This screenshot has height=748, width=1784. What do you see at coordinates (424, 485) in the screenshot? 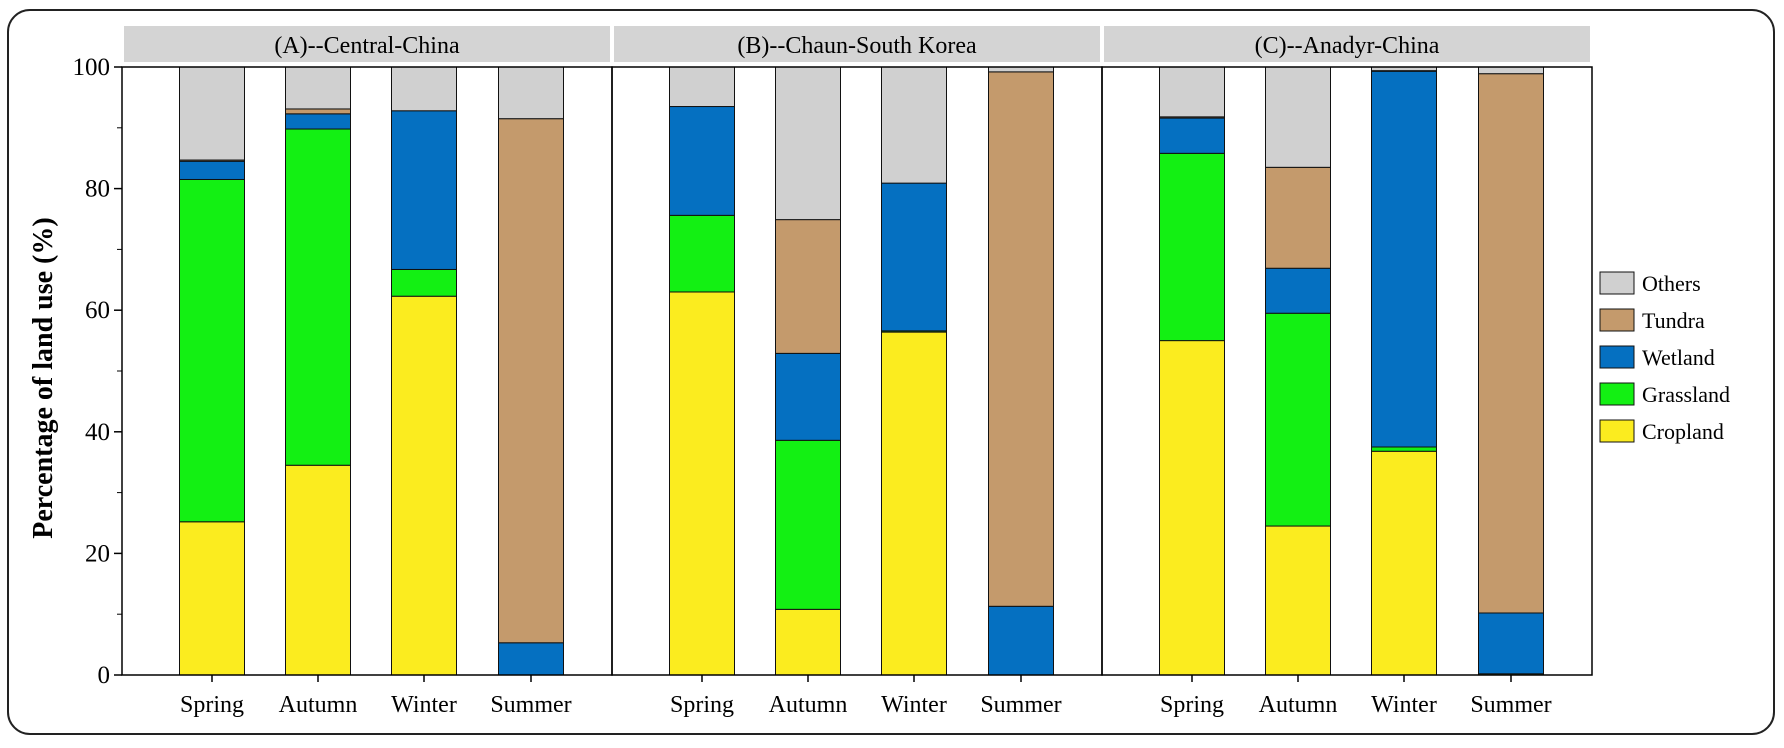
I see `panel-a-bar-winter-cropland` at bounding box center [424, 485].